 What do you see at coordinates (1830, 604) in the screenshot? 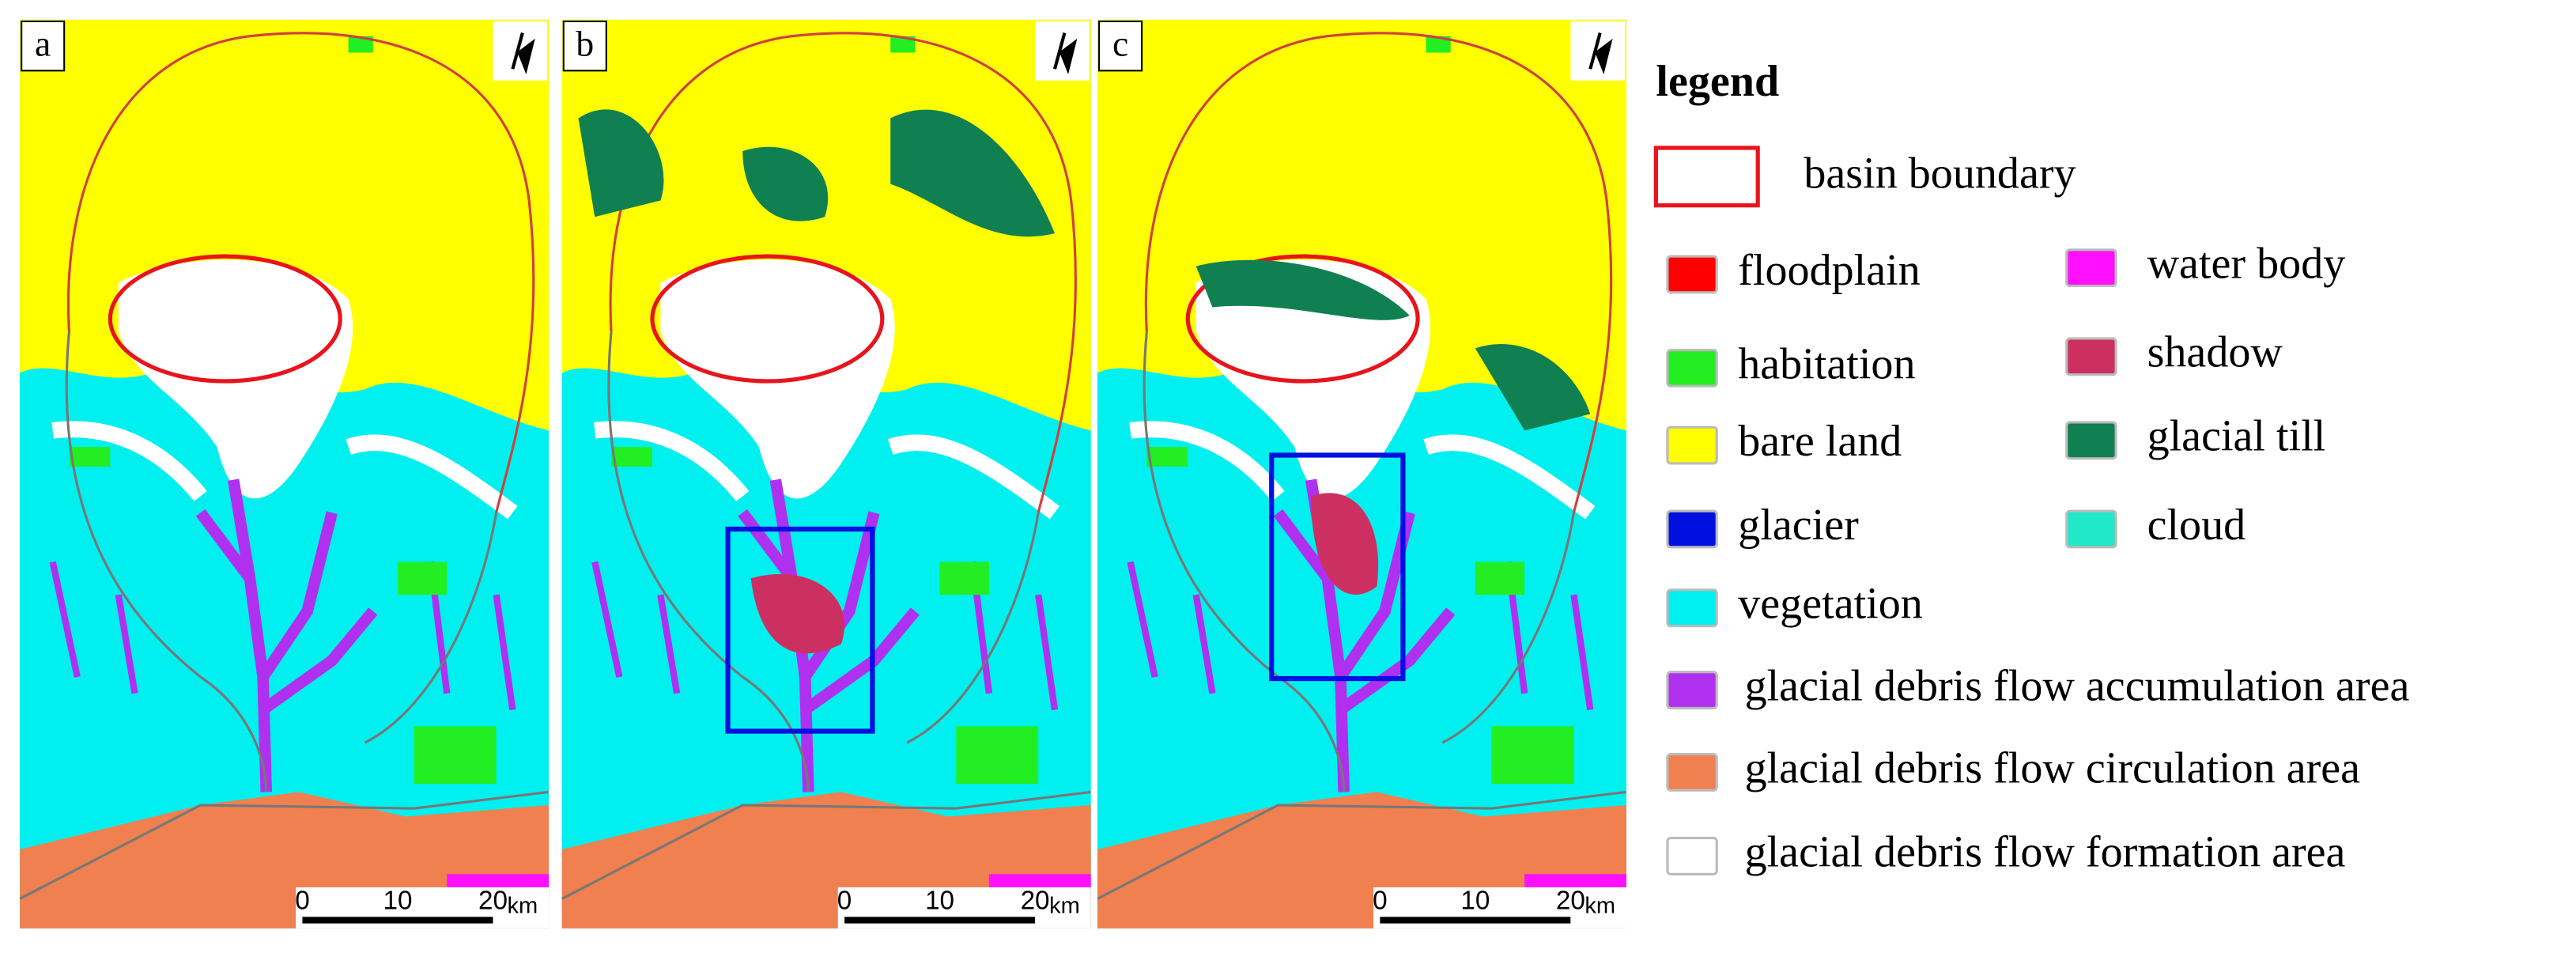
I see `legend-label: vegetation` at bounding box center [1830, 604].